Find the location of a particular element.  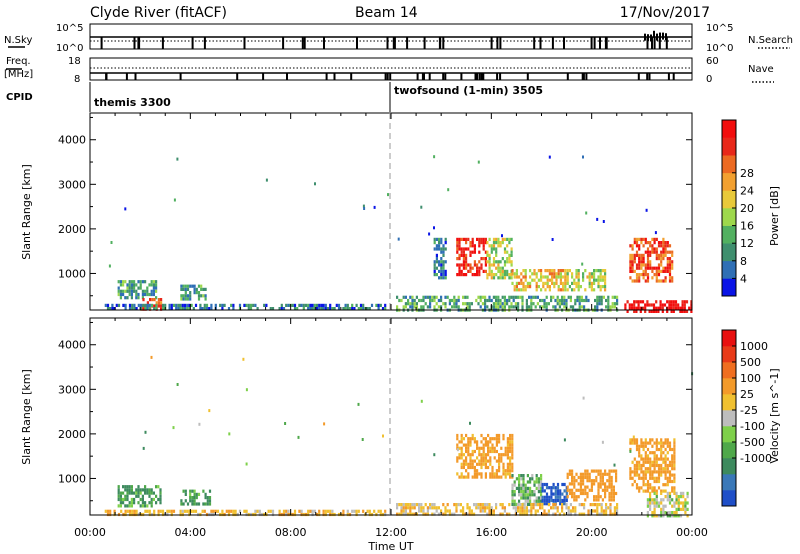

y-tick-label: 4000 is located at coordinates (72, 345).